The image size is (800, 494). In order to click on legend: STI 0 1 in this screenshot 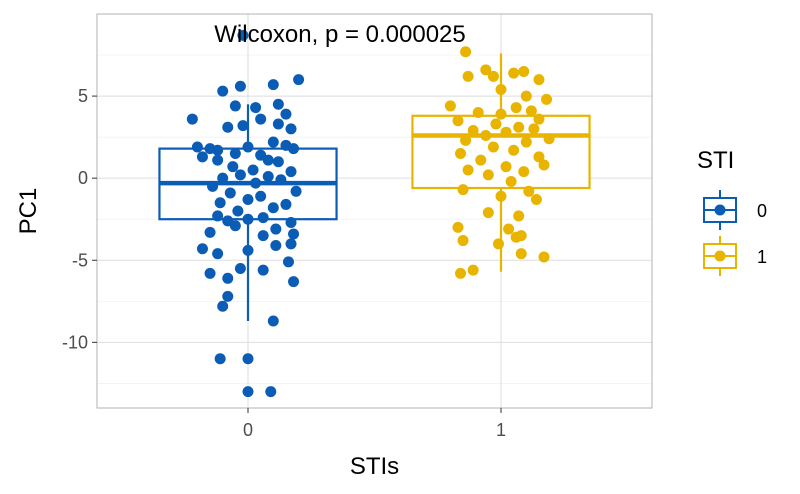, I will do `click(732, 211)`.